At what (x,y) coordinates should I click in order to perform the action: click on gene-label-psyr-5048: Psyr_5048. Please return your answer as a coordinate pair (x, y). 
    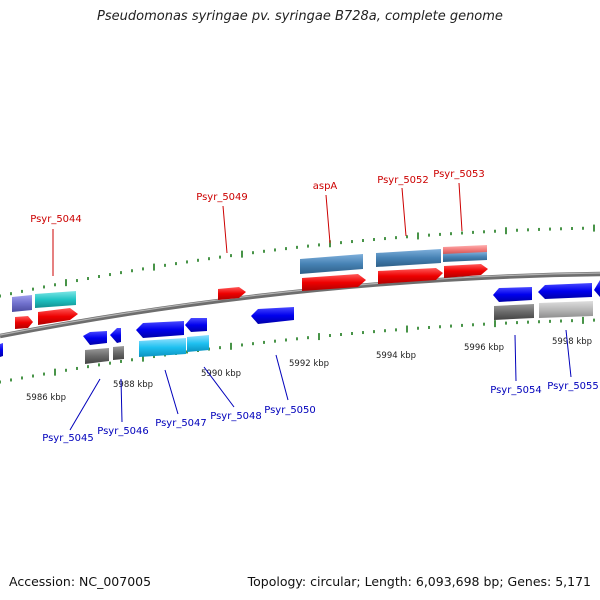
    Looking at the image, I should click on (236, 416).